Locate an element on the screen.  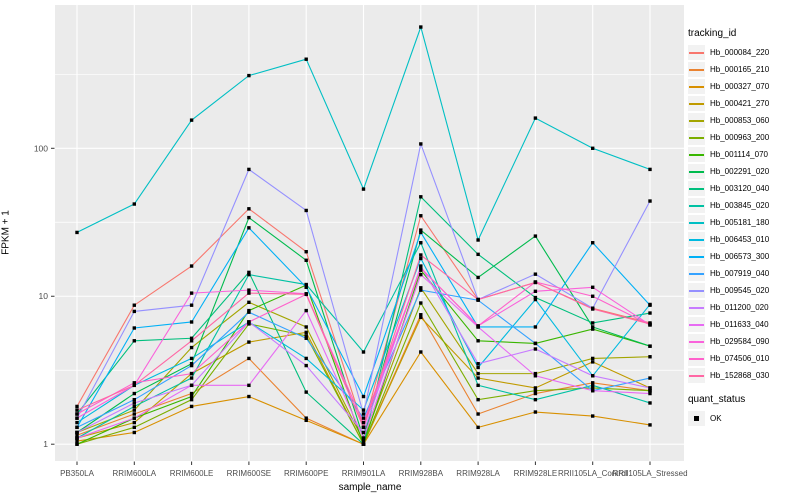
legend-item-label: Hb_000963_200 is located at coordinates (740, 137).